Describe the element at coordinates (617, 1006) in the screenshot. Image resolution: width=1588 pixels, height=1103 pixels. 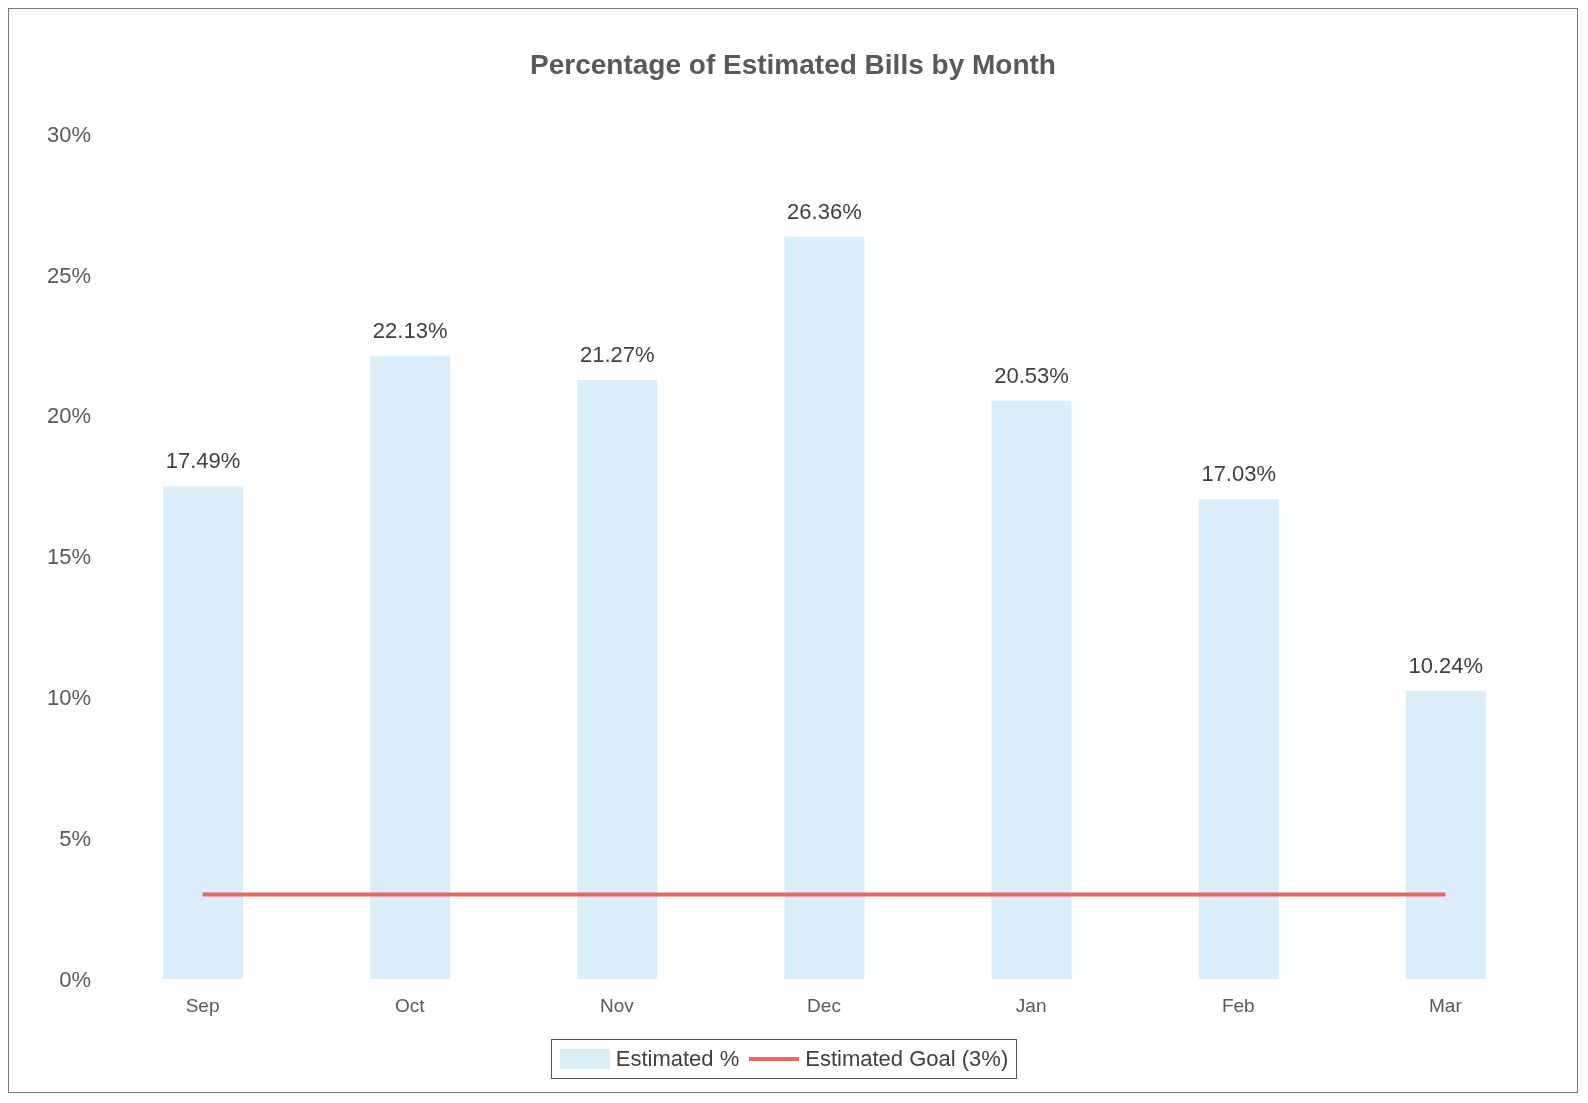
I see `x-tick-label: Nov` at that location.